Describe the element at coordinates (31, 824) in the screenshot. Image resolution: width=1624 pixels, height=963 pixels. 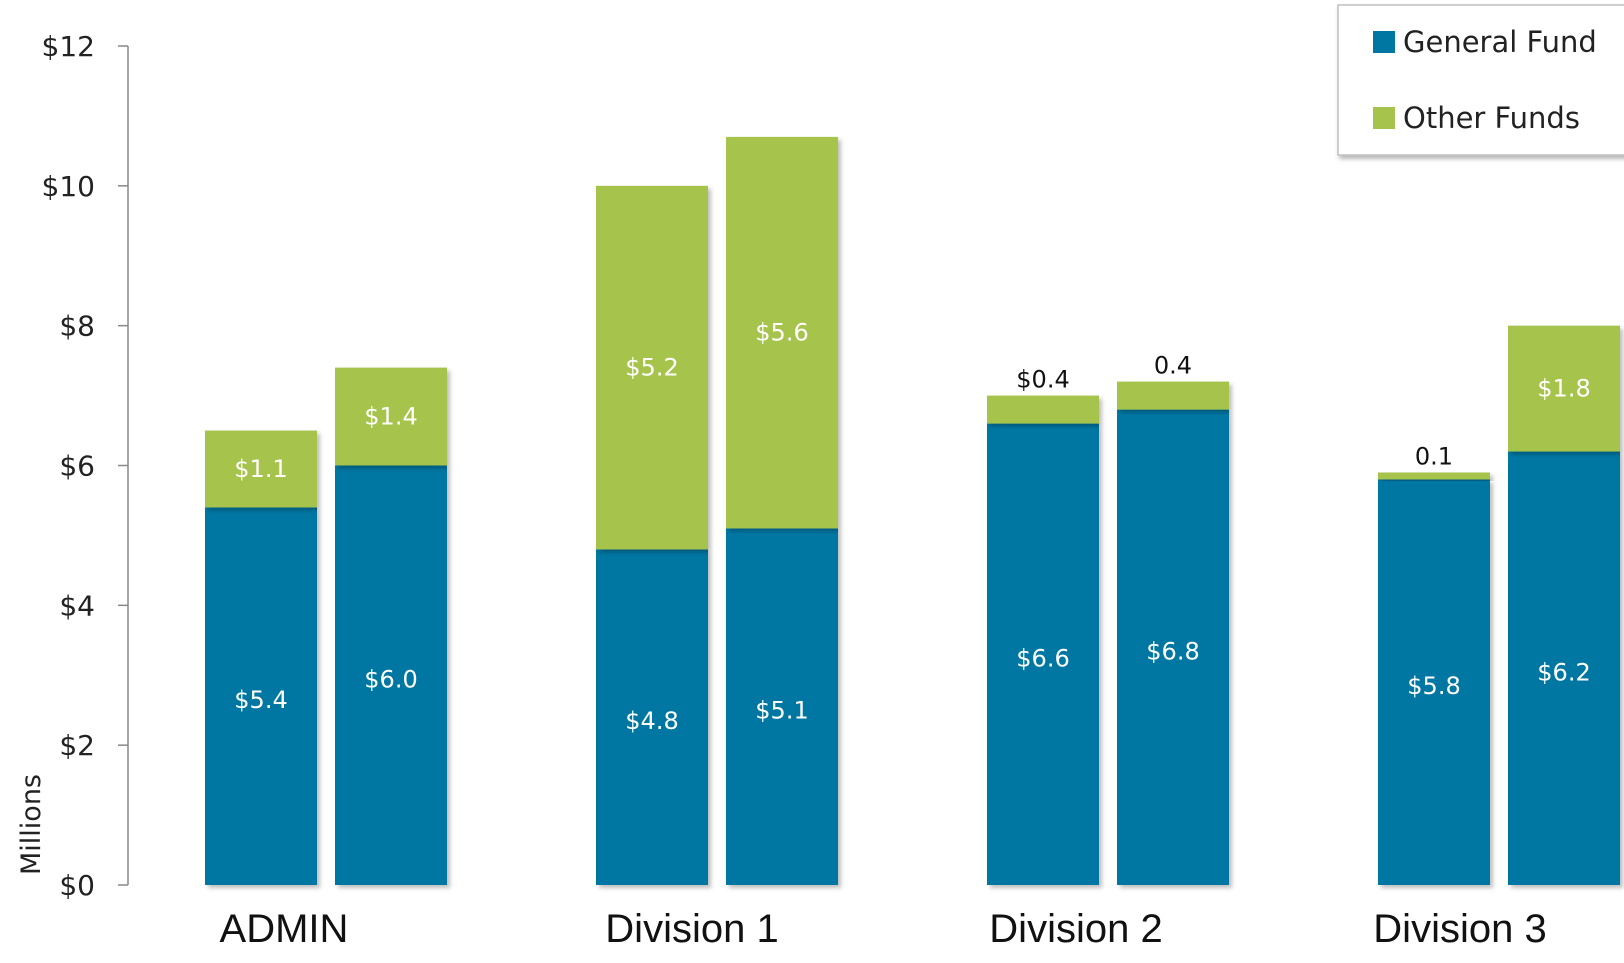
I see `y-axis-title: Millions` at that location.